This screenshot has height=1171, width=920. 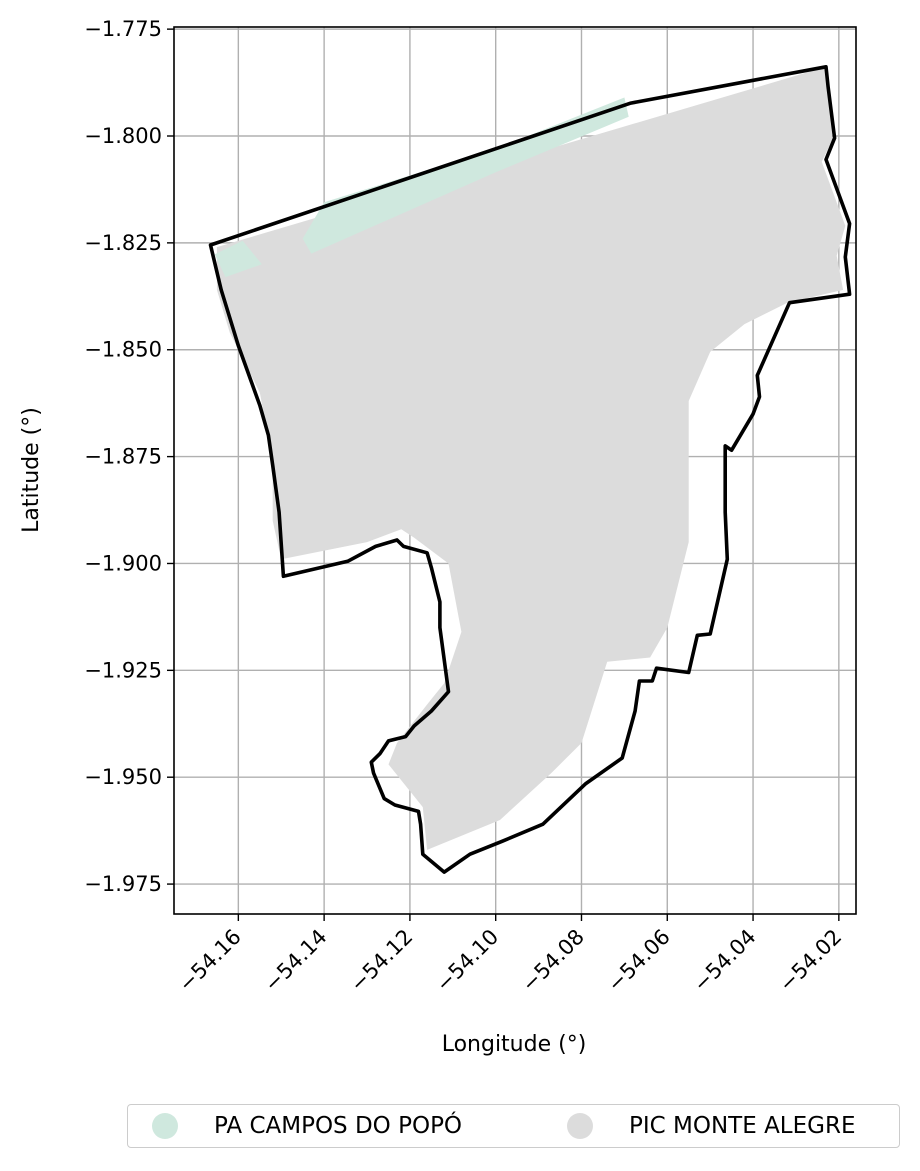 What do you see at coordinates (725, 961) in the screenshot?
I see `x-tick-label: −54.04` at bounding box center [725, 961].